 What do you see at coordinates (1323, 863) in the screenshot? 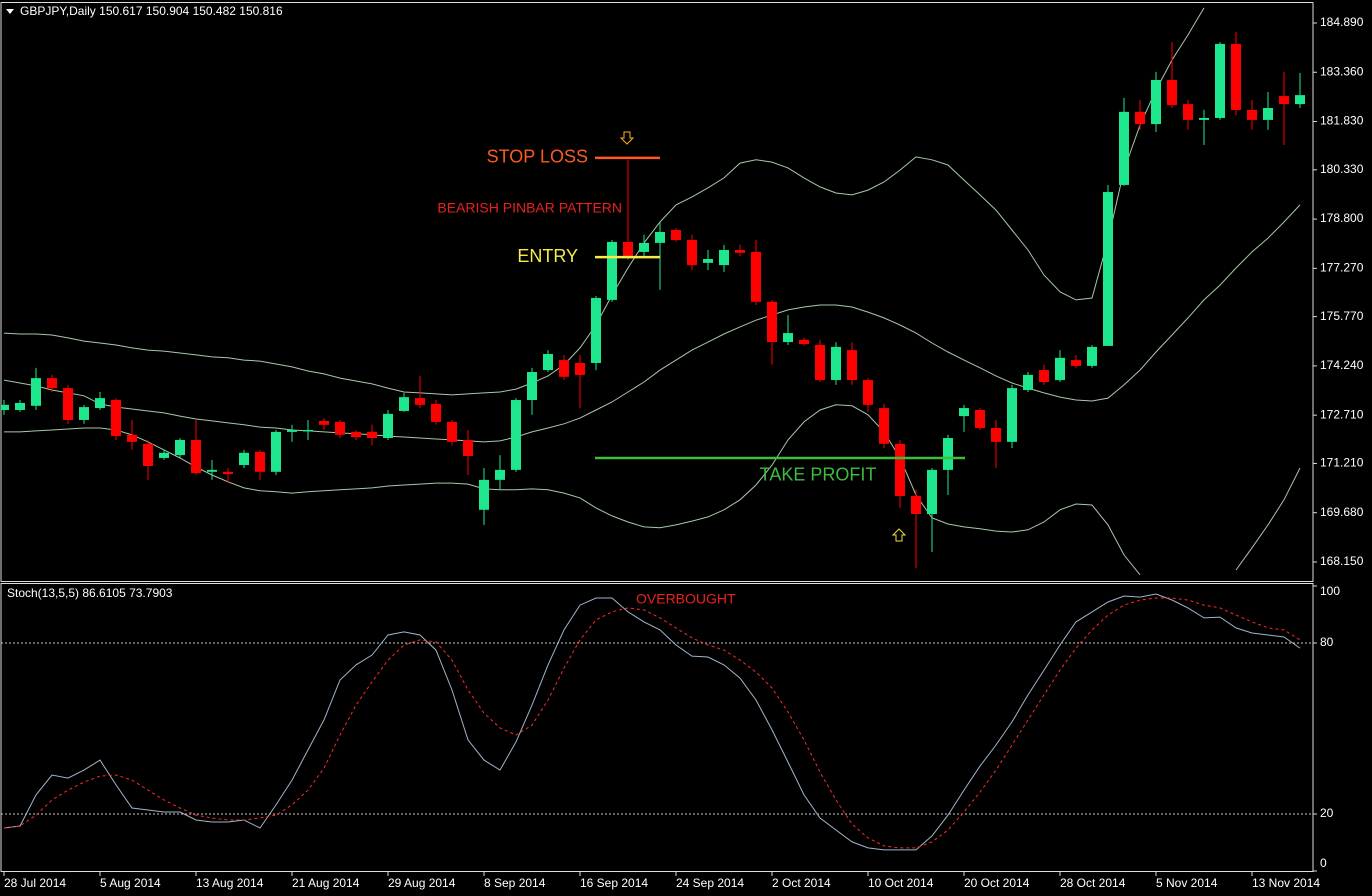
I see `y-tick-label: 0` at bounding box center [1323, 863].